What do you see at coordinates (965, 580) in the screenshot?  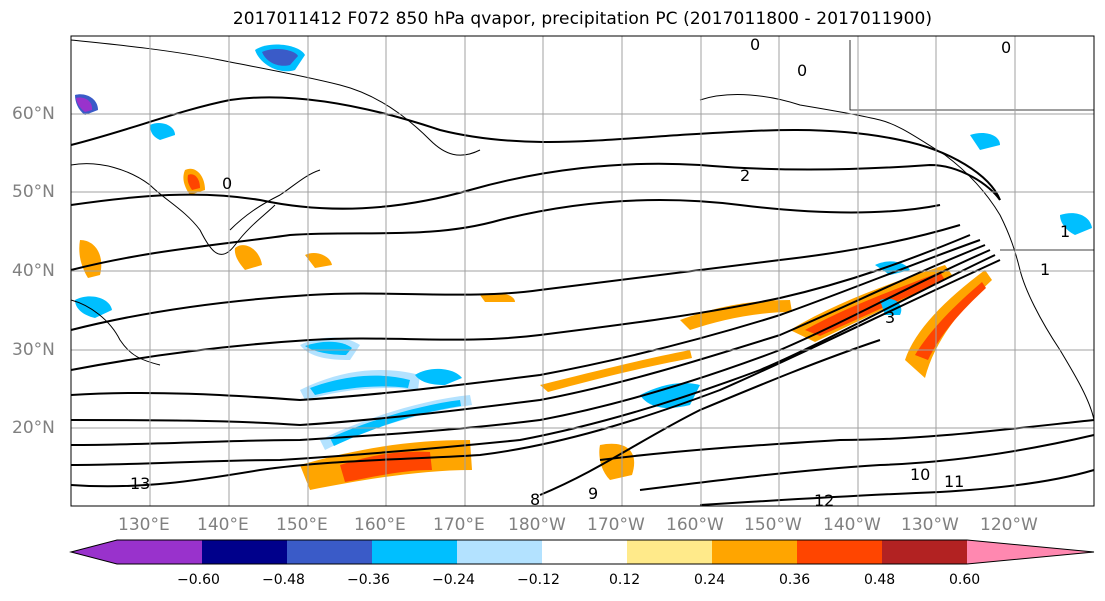 I see `colorbar-tick-label: 0.60` at bounding box center [965, 580].